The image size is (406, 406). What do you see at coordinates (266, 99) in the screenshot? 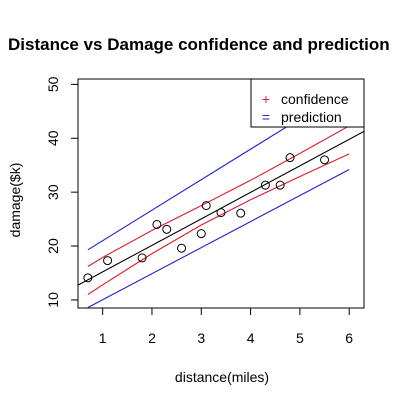
I see `legend-symbol-confidence: +` at bounding box center [266, 99].